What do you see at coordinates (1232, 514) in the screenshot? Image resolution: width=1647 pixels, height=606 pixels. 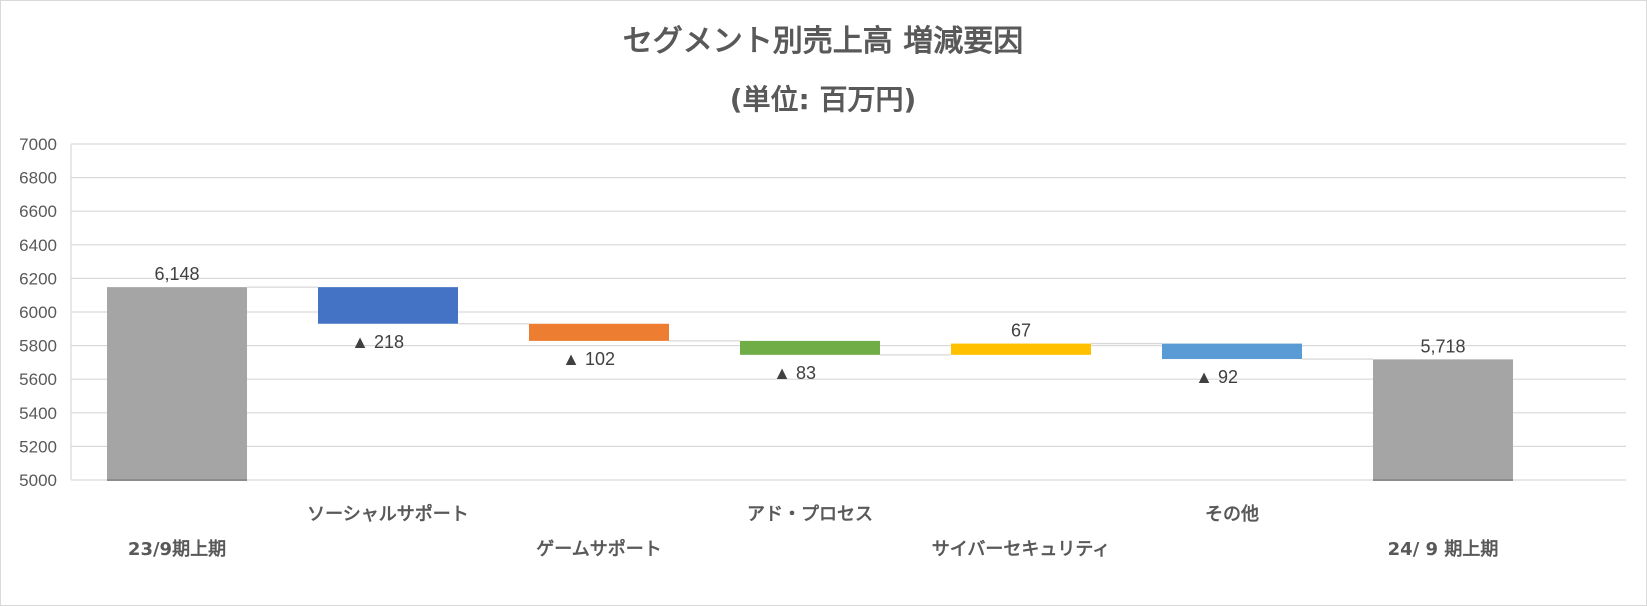 I see `x-category-label: その他` at bounding box center [1232, 514].